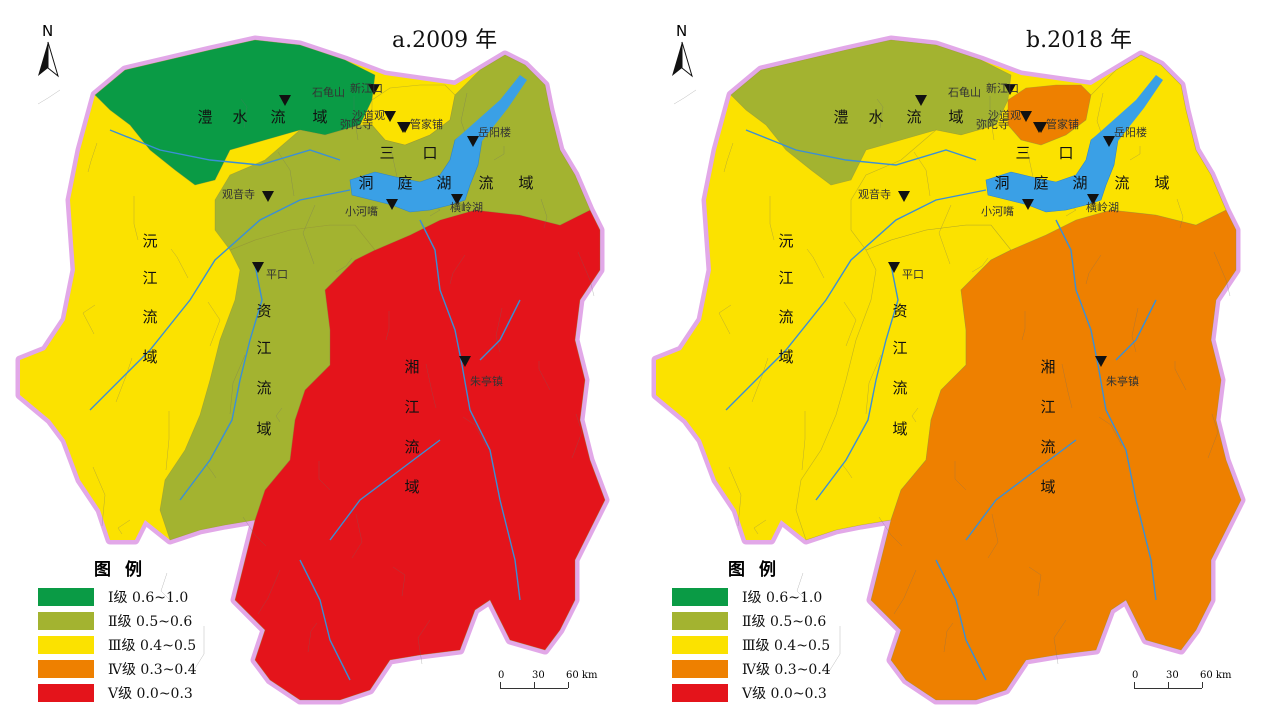 Image resolution: width=1267 pixels, height=719 pixels. What do you see at coordinates (997, 211) in the screenshot?
I see `station-label: 小河嘴` at bounding box center [997, 211].